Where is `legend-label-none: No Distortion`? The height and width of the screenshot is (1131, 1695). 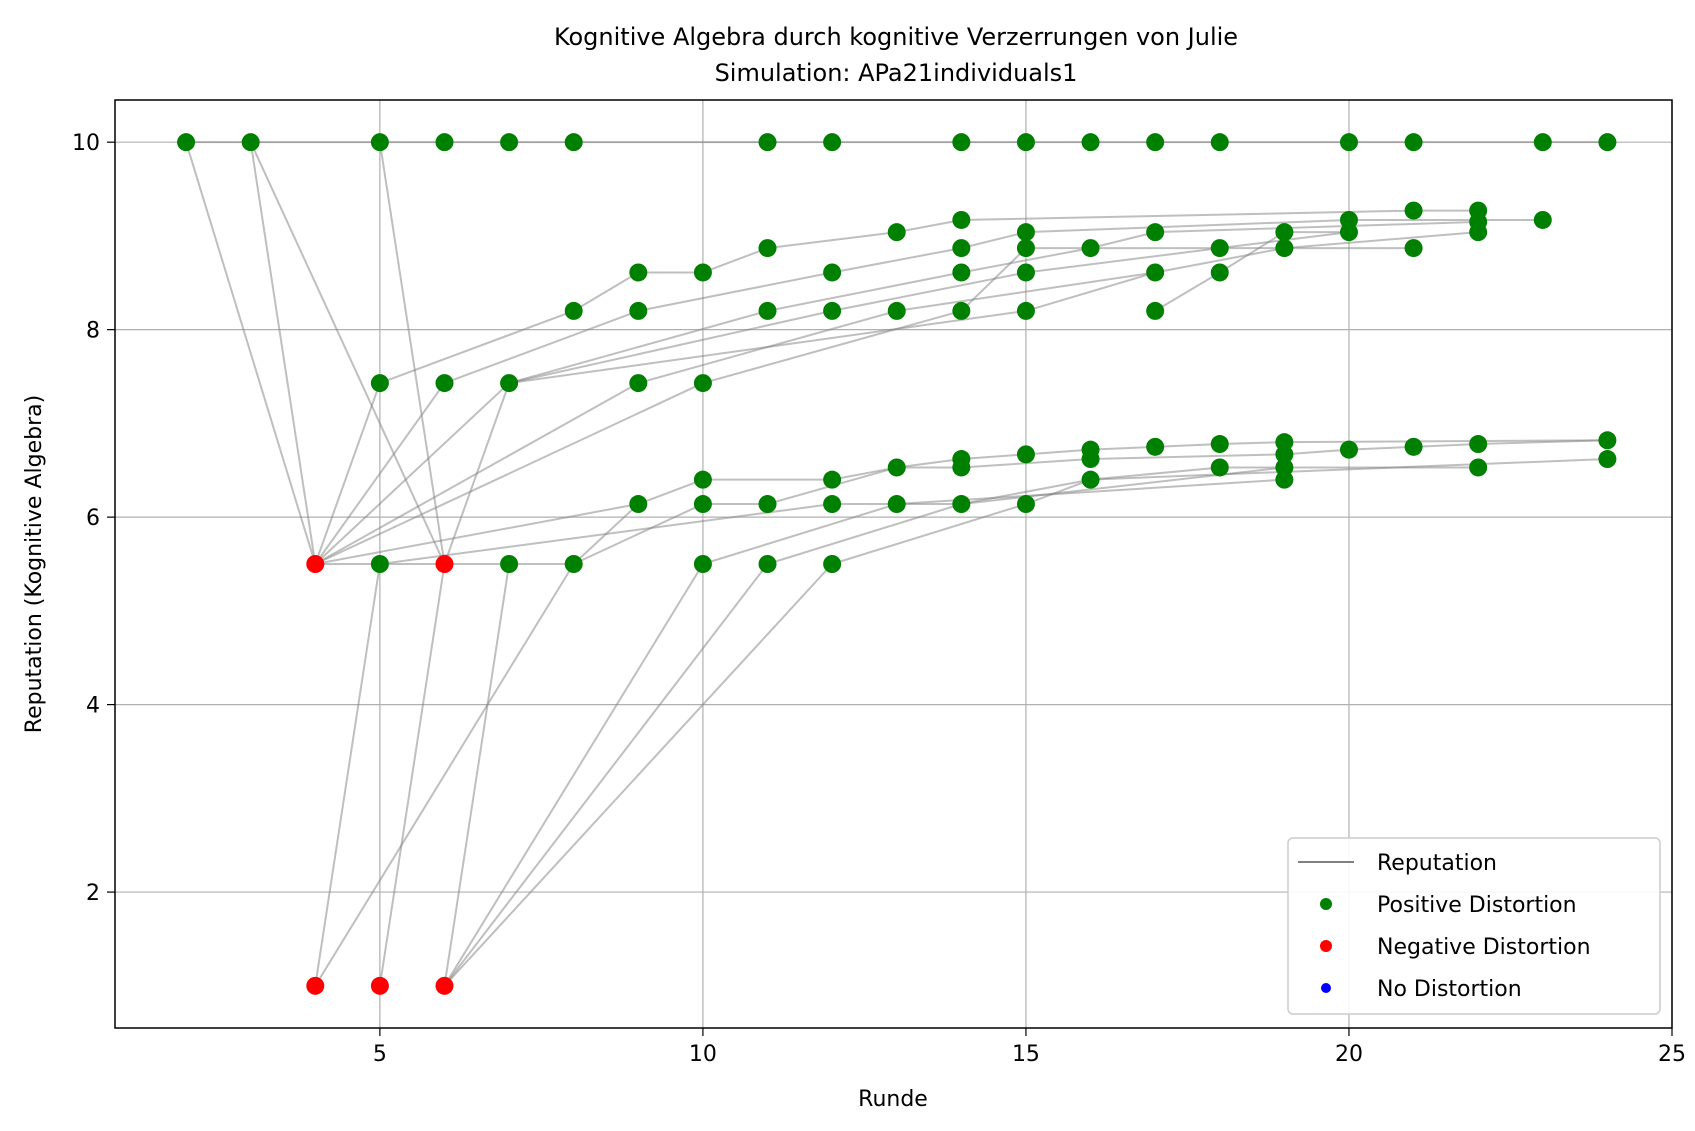 legend-label-none: No Distortion is located at coordinates (1449, 989).